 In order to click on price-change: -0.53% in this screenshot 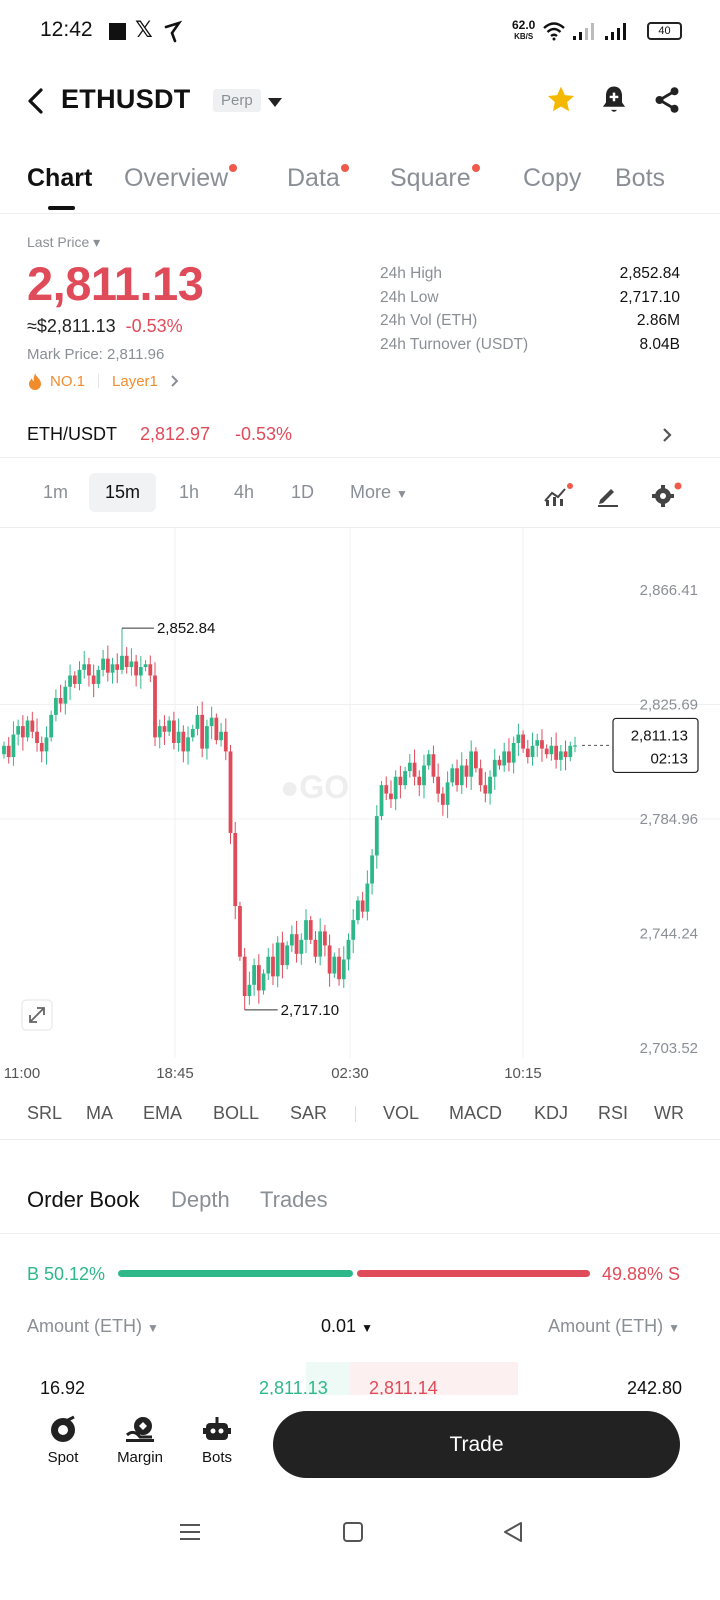, I will do `click(154, 326)`.